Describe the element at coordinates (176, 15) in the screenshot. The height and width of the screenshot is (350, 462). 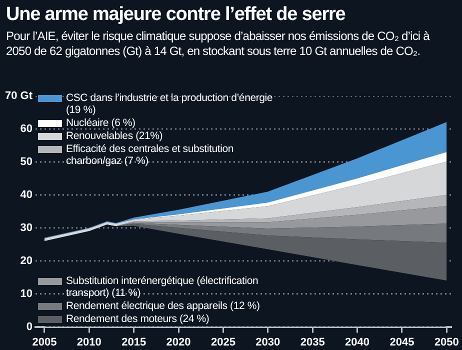
I see `chart-title: Une arme majeure contre l’effet de serre` at that location.